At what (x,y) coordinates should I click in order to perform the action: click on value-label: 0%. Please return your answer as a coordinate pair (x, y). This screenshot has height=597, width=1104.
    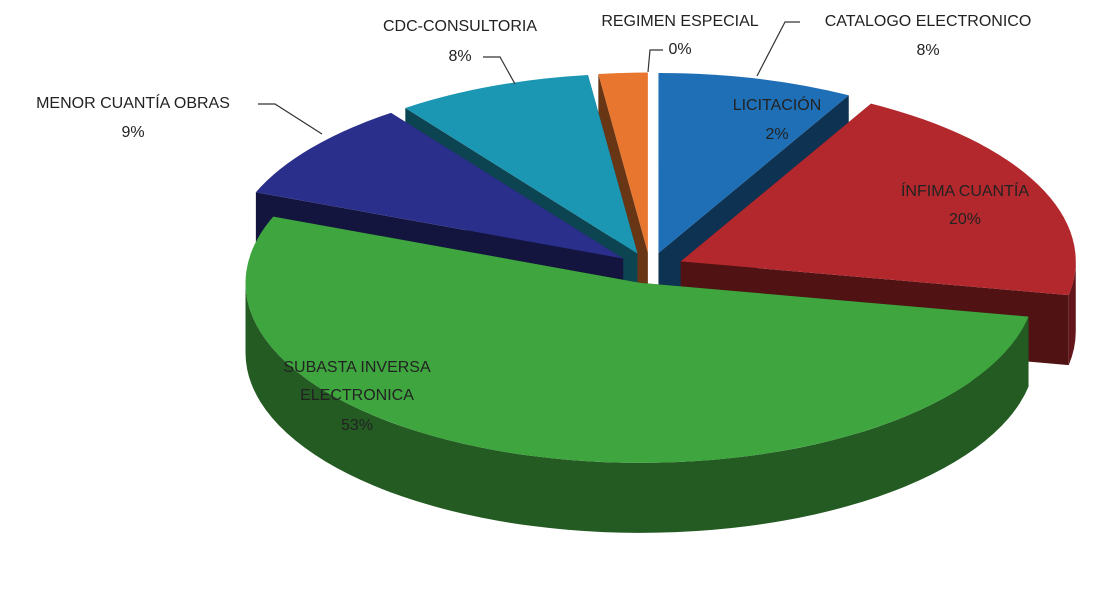
    Looking at the image, I should click on (679, 49).